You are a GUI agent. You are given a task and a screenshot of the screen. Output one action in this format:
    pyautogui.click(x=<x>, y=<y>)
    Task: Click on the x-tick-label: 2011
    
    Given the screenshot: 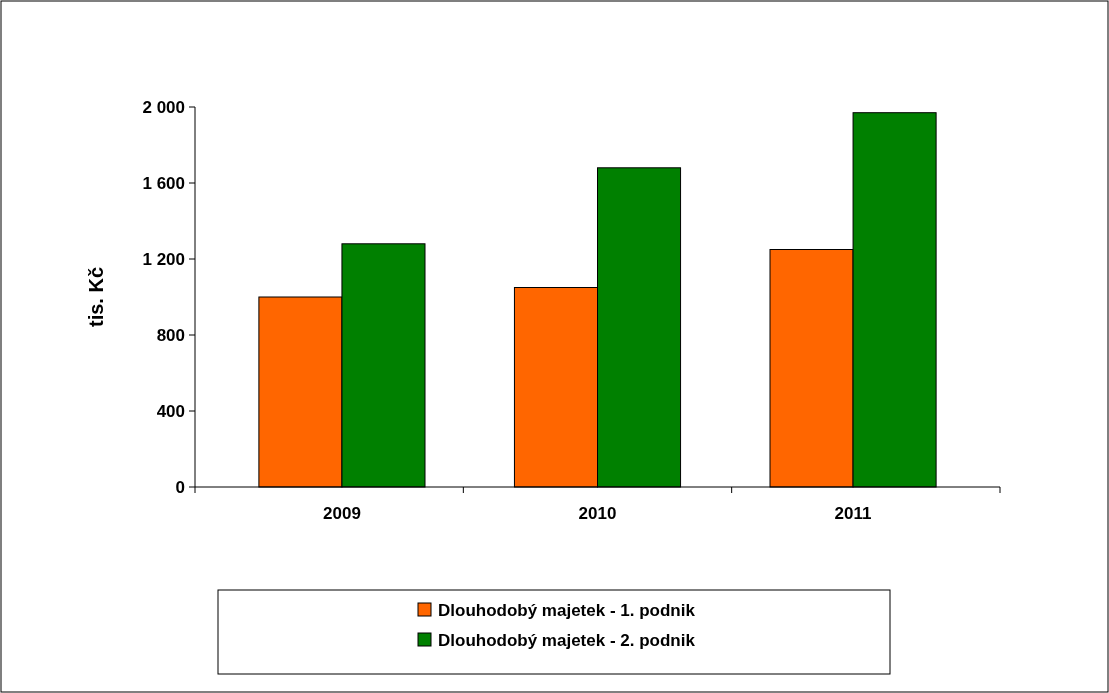 What is the action you would take?
    pyautogui.click(x=853, y=513)
    